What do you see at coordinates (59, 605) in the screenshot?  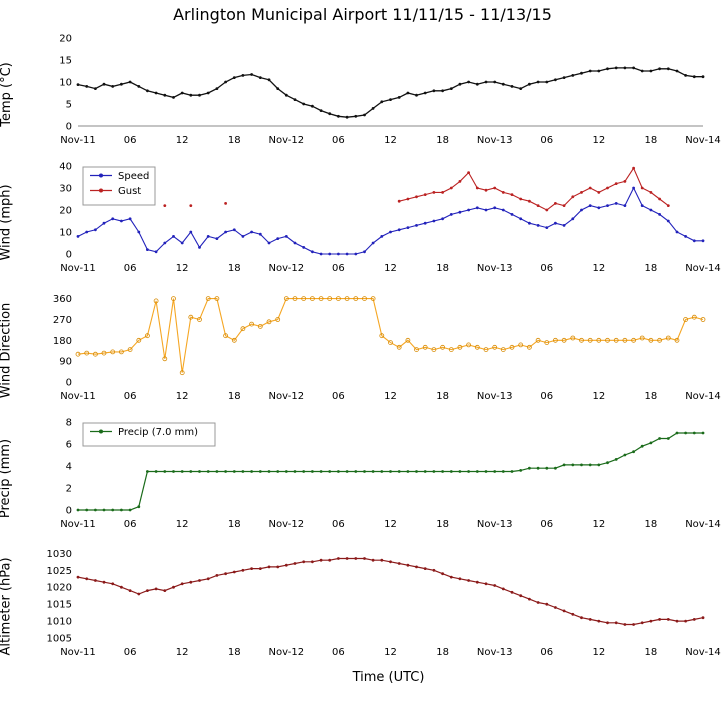 I see `svg-text: 1015` at bounding box center [59, 605].